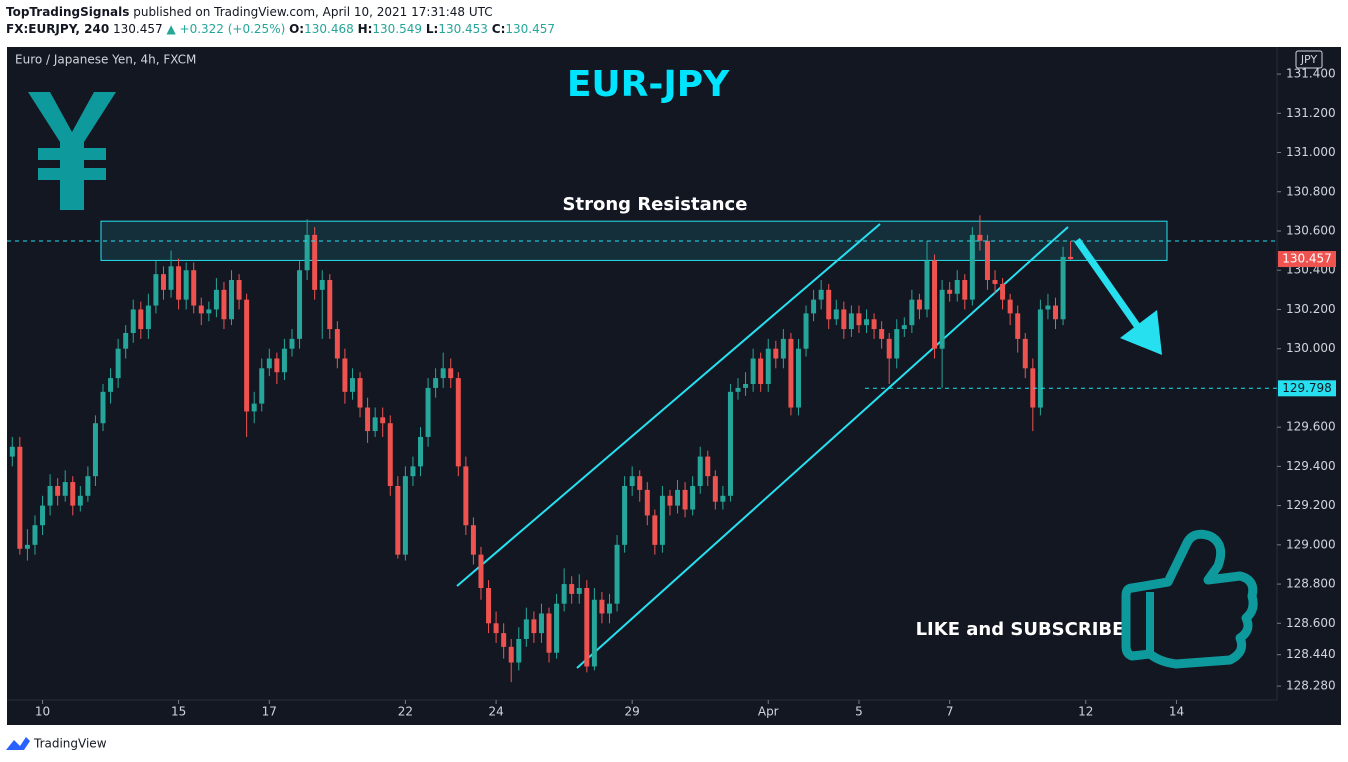  What do you see at coordinates (495, 712) in the screenshot?
I see `x-tick-label: 24` at bounding box center [495, 712].